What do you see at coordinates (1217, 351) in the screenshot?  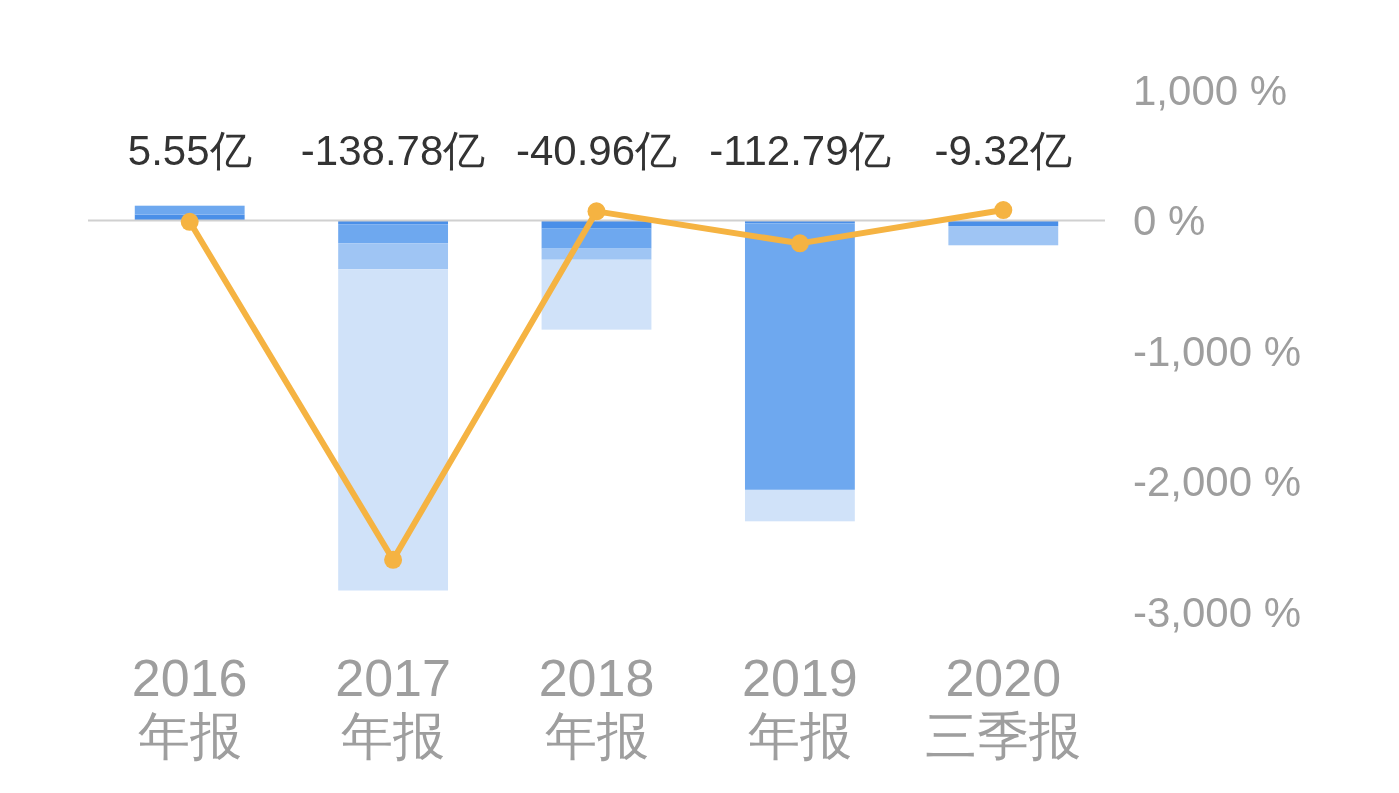 I see `y-tick-label: -1,000 %` at bounding box center [1217, 351].